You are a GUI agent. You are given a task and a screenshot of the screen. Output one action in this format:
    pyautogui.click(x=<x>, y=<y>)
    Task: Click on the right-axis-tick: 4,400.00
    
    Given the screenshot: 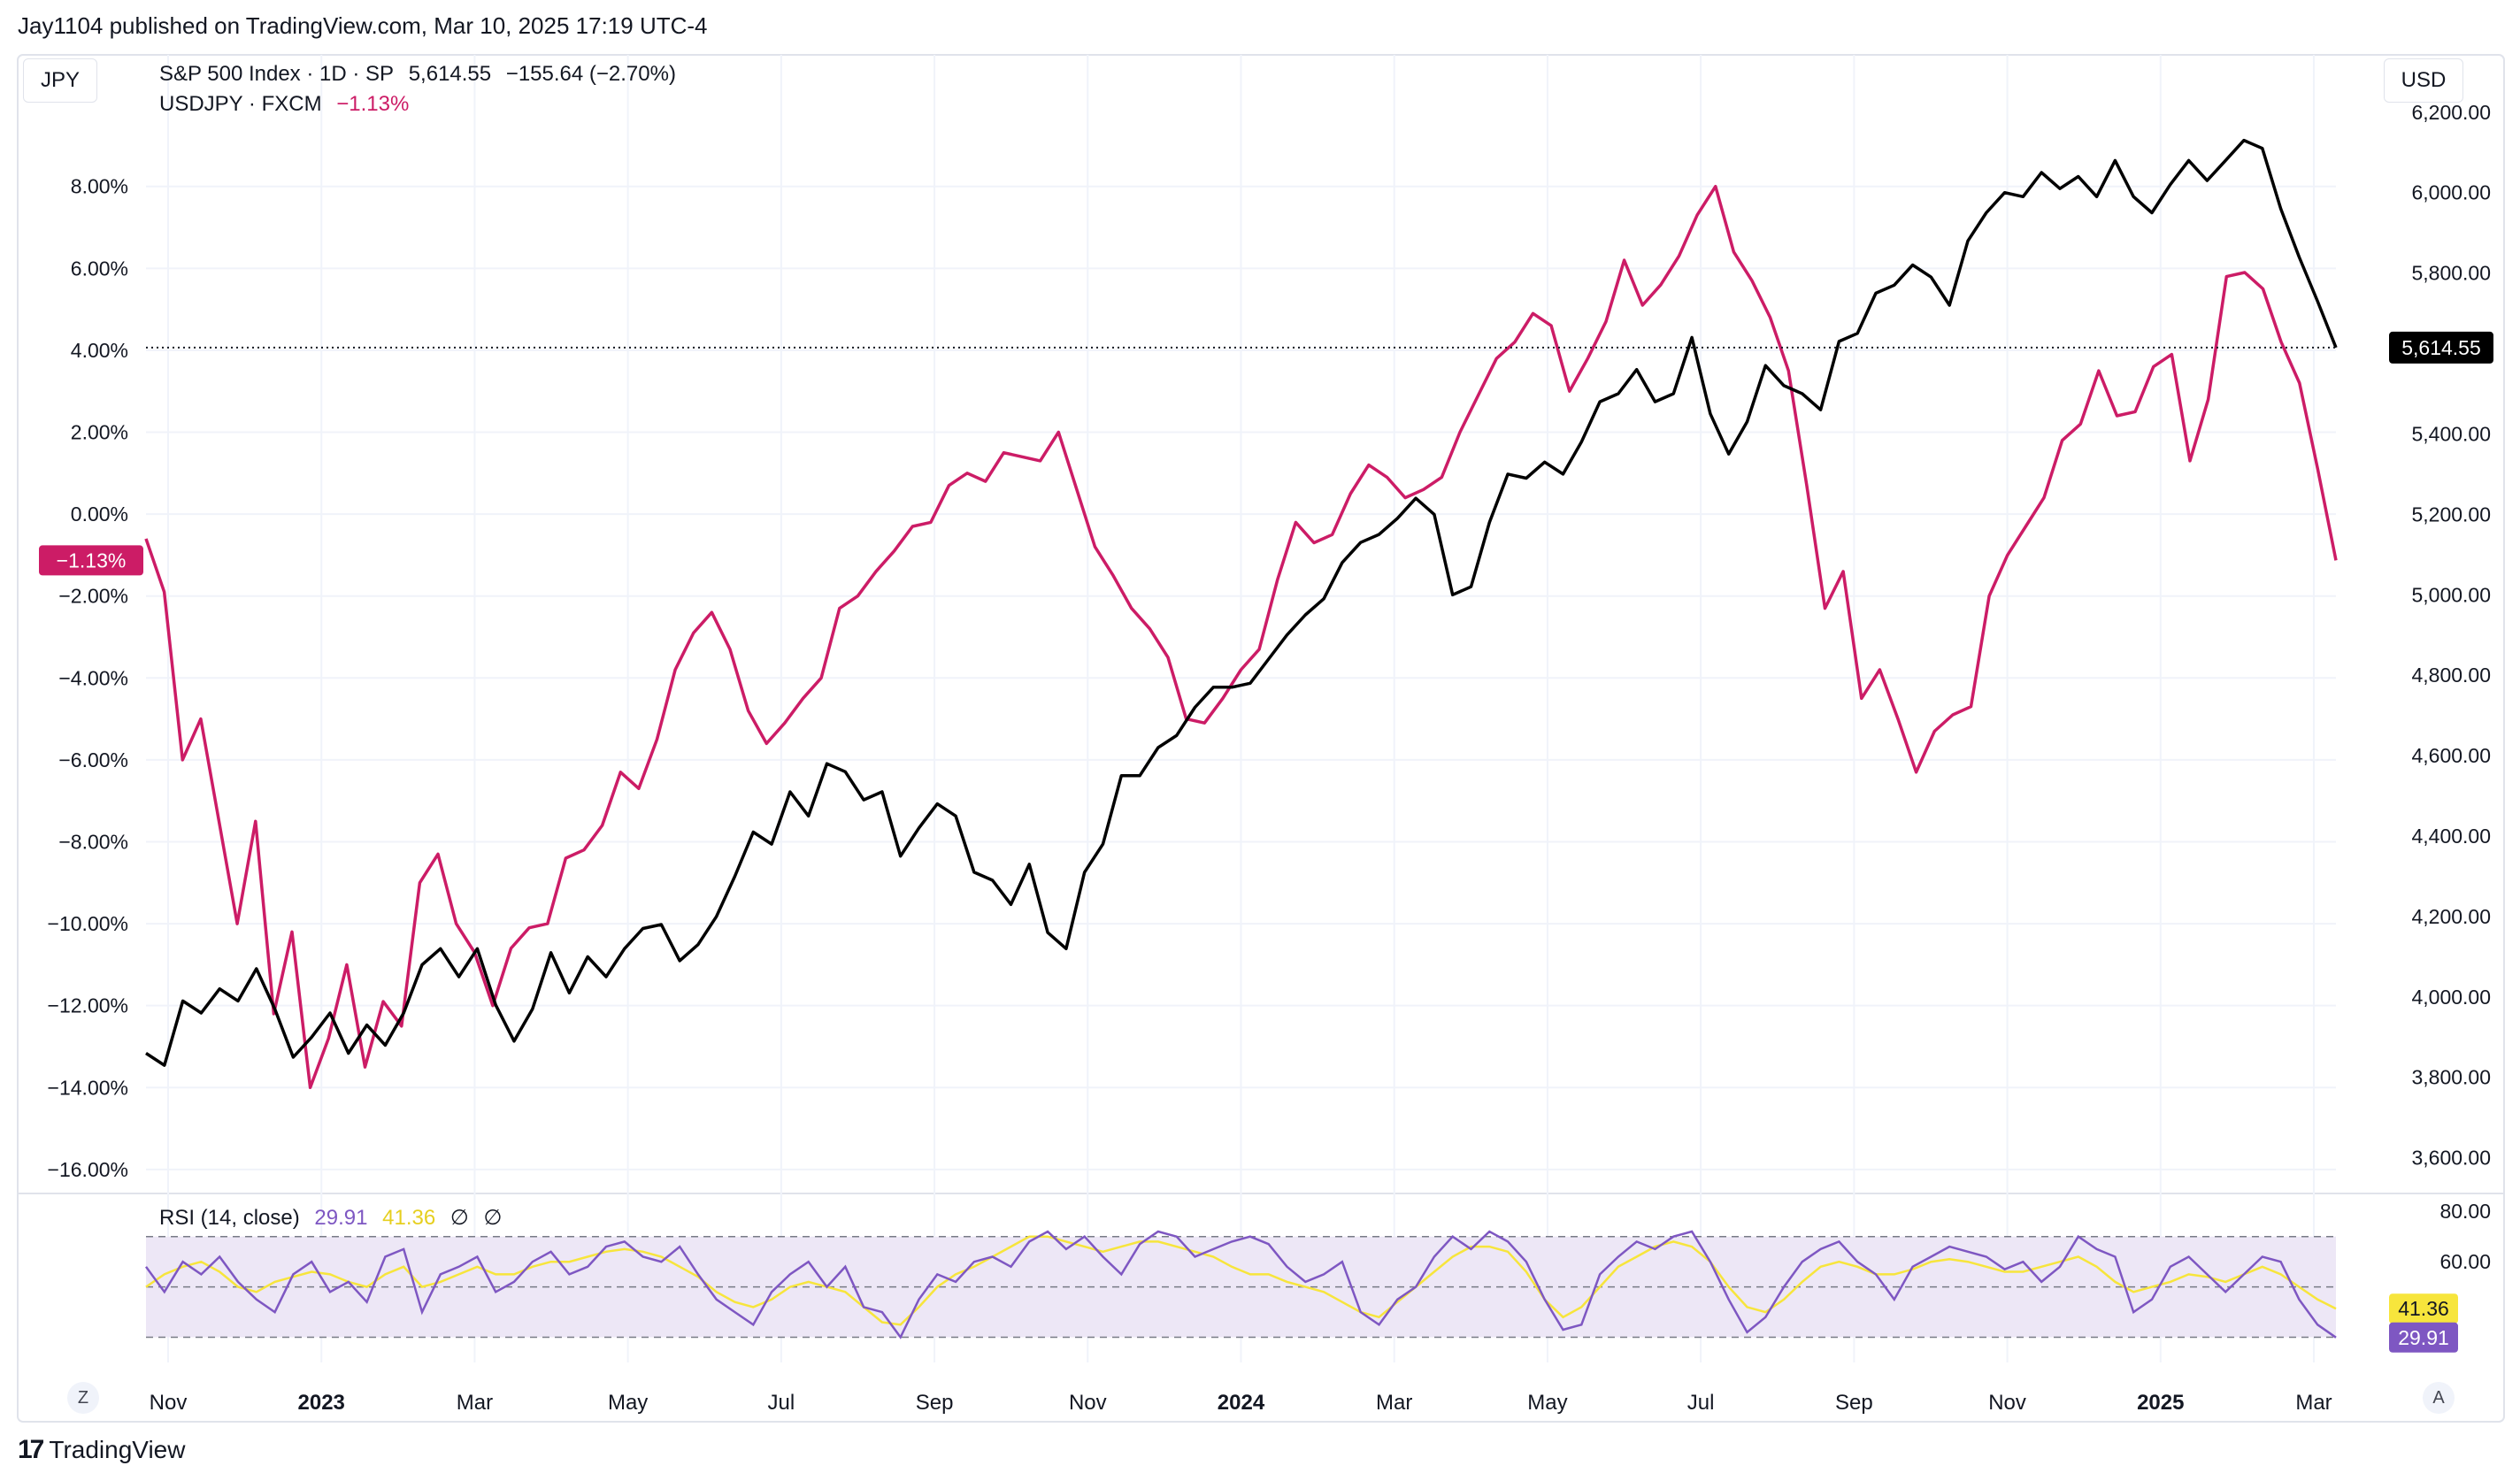 What is the action you would take?
    pyautogui.click(x=2451, y=836)
    